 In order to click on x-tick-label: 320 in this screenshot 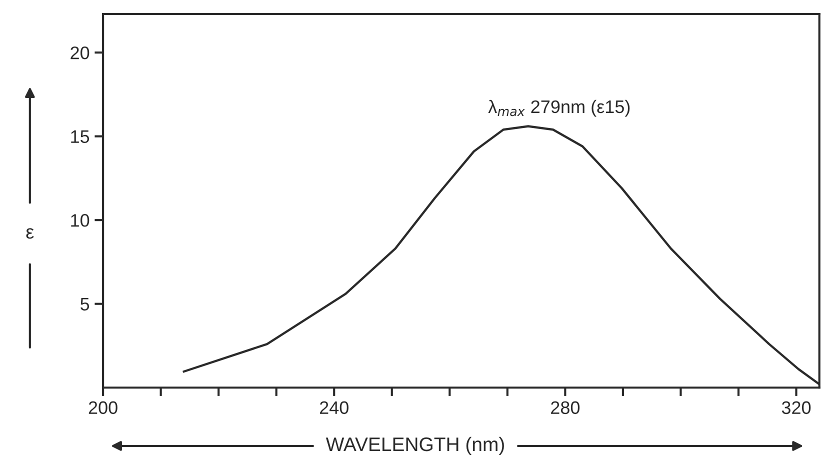, I will do `click(796, 407)`.